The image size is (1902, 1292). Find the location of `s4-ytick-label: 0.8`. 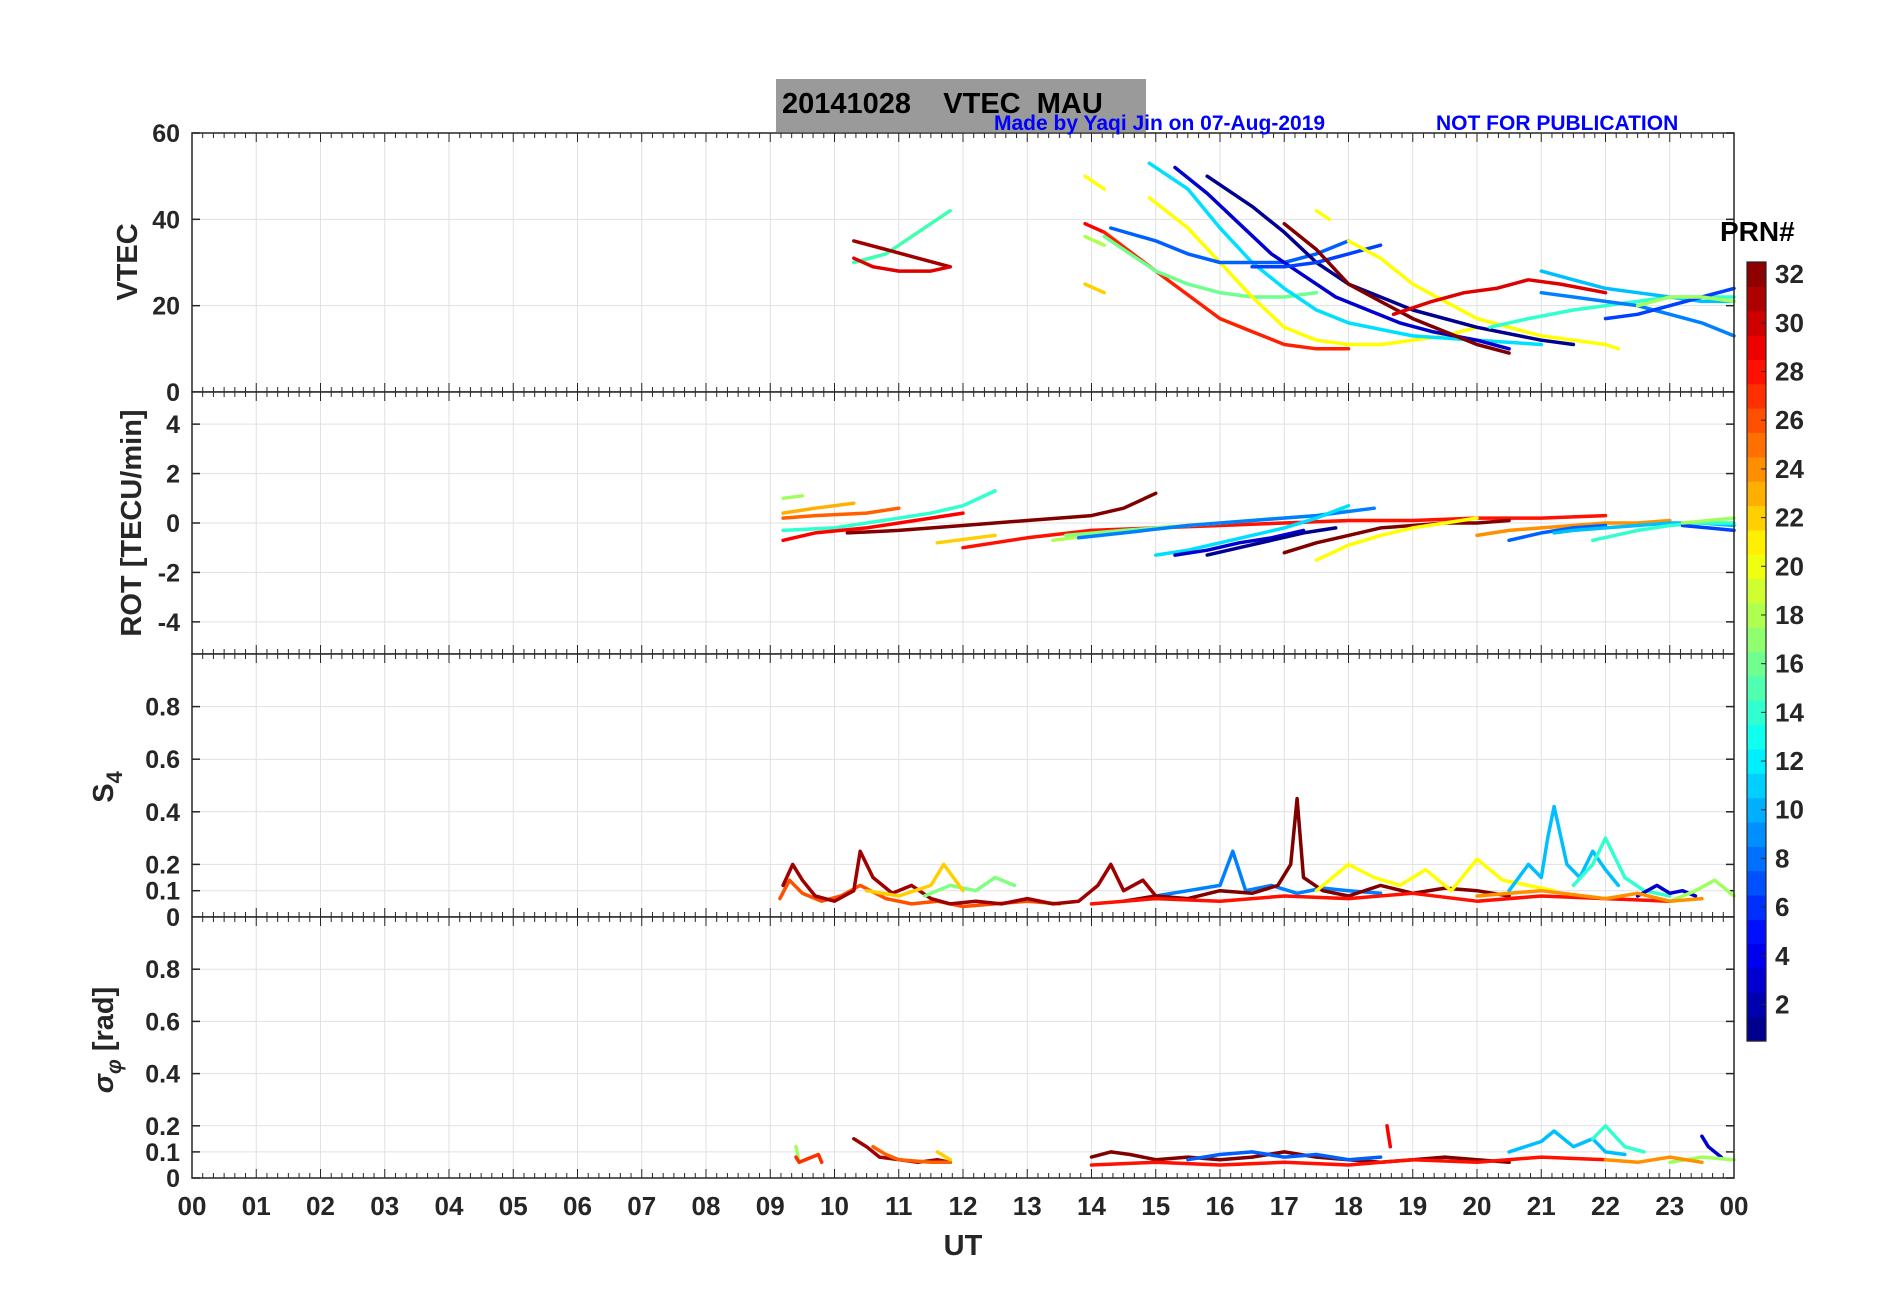

s4-ytick-label: 0.8 is located at coordinates (162, 708).